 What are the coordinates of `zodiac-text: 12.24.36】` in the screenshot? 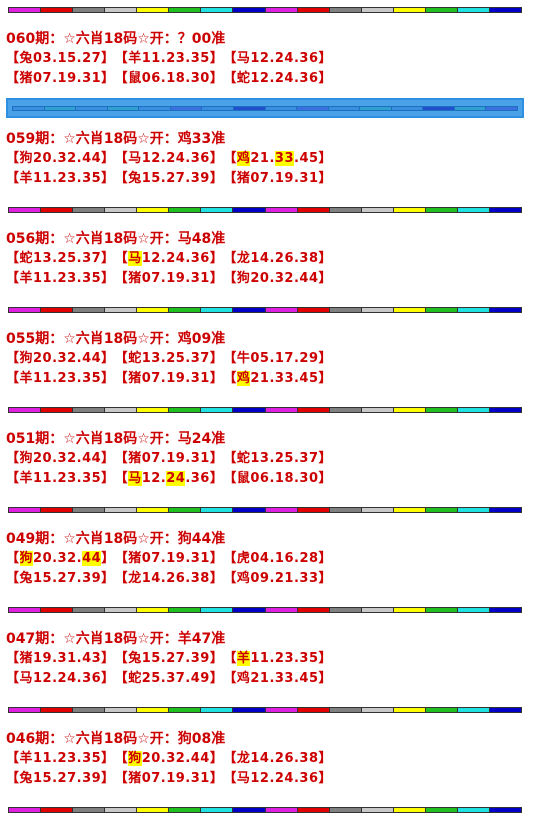 It's located at (182, 258).